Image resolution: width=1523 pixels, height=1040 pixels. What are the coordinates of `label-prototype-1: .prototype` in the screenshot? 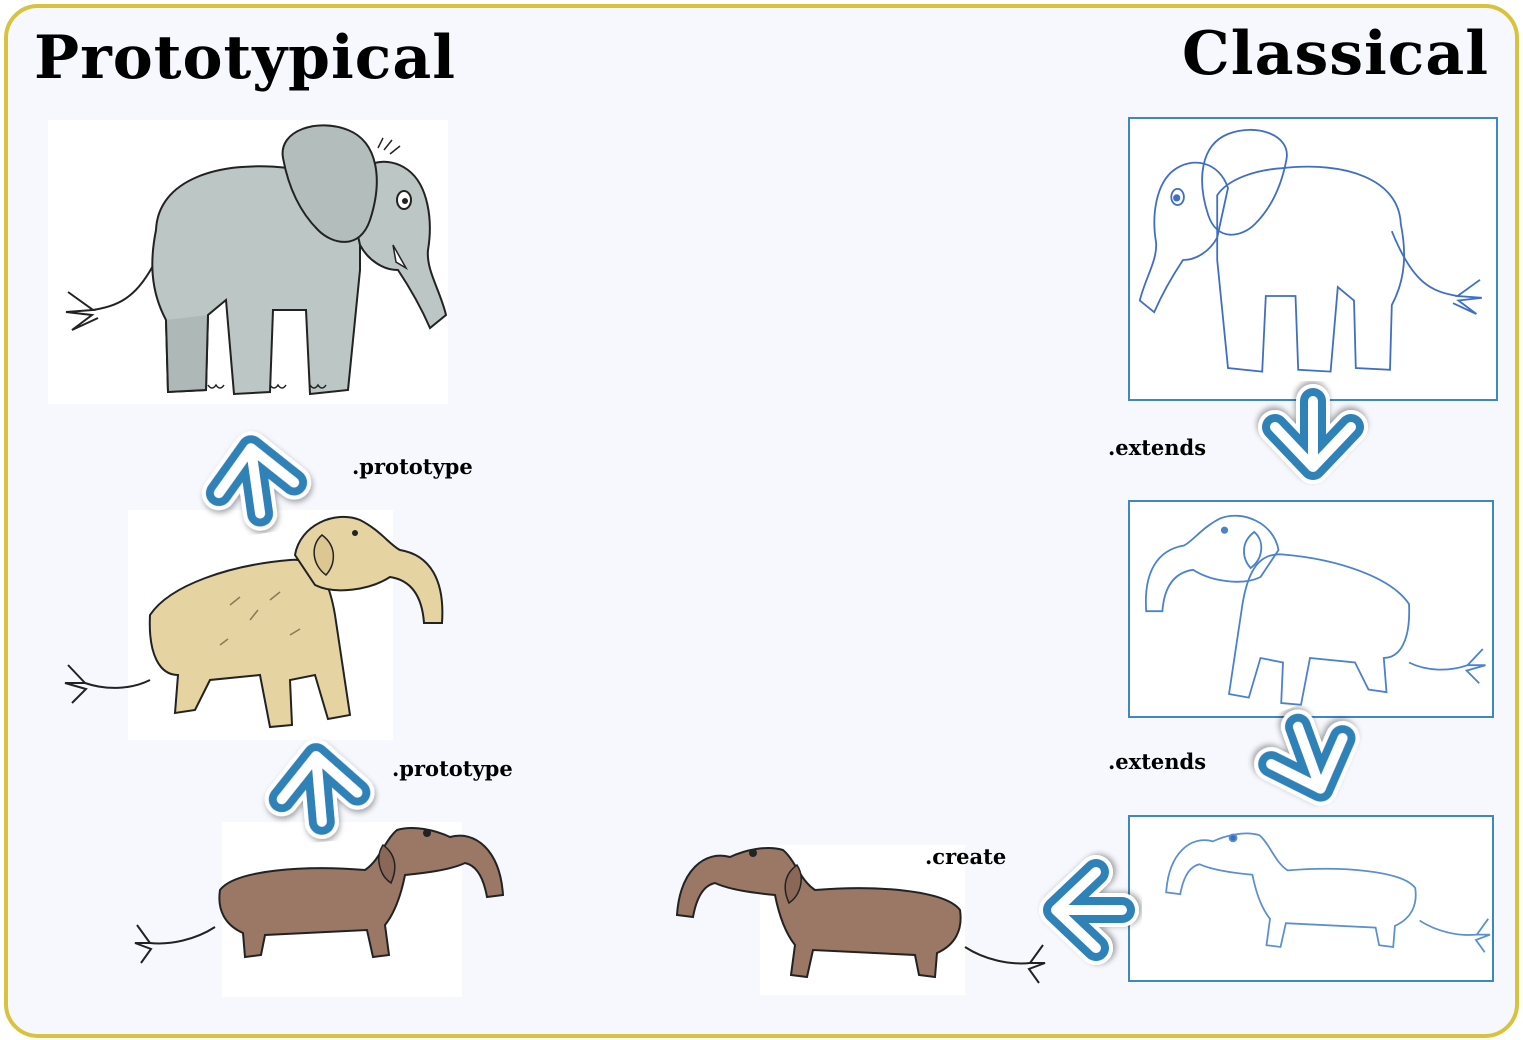 It's located at (412, 466).